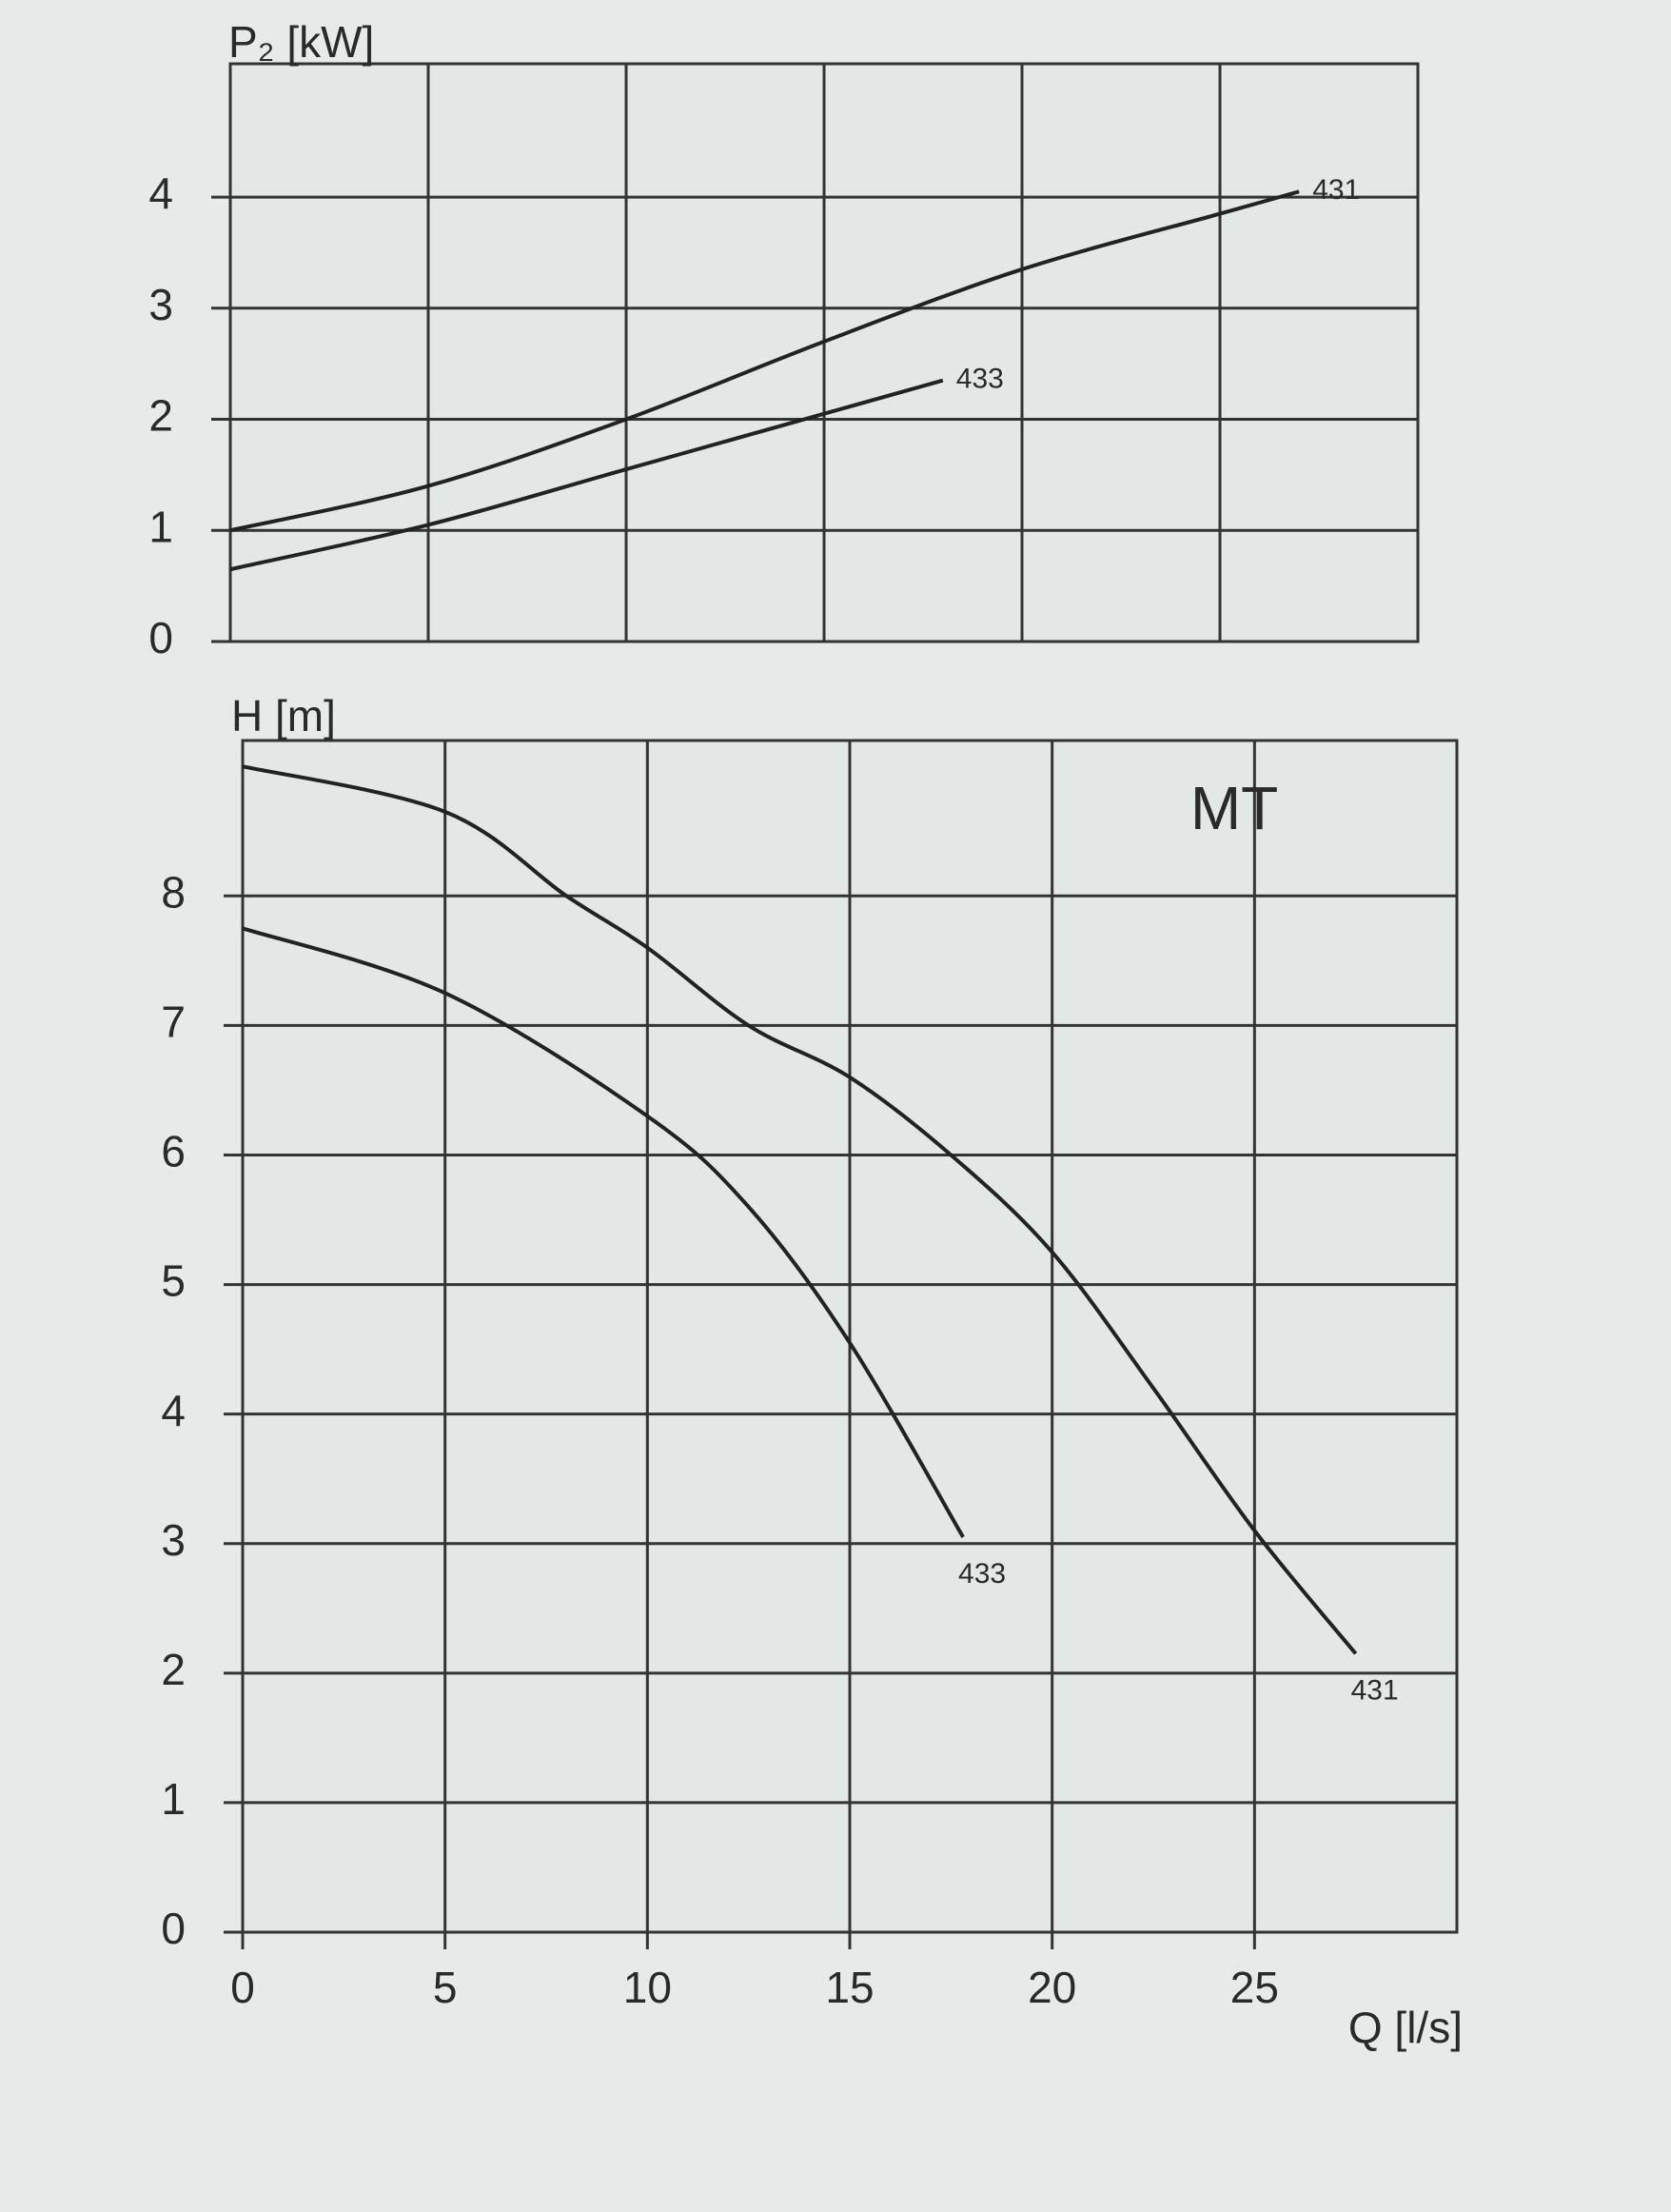  Describe the element at coordinates (174, 1022) in the screenshot. I see `y-tick-label: 7` at that location.